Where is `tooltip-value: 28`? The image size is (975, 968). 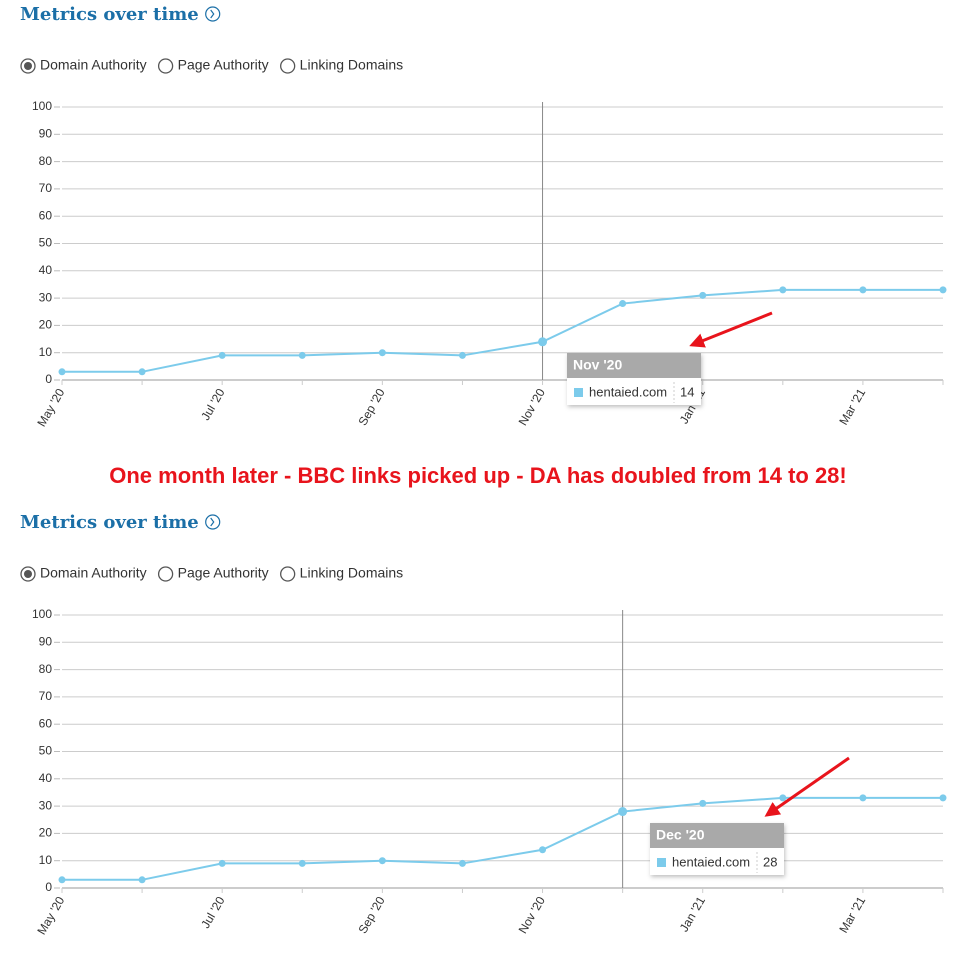 tooltip-value: 28 is located at coordinates (770, 861).